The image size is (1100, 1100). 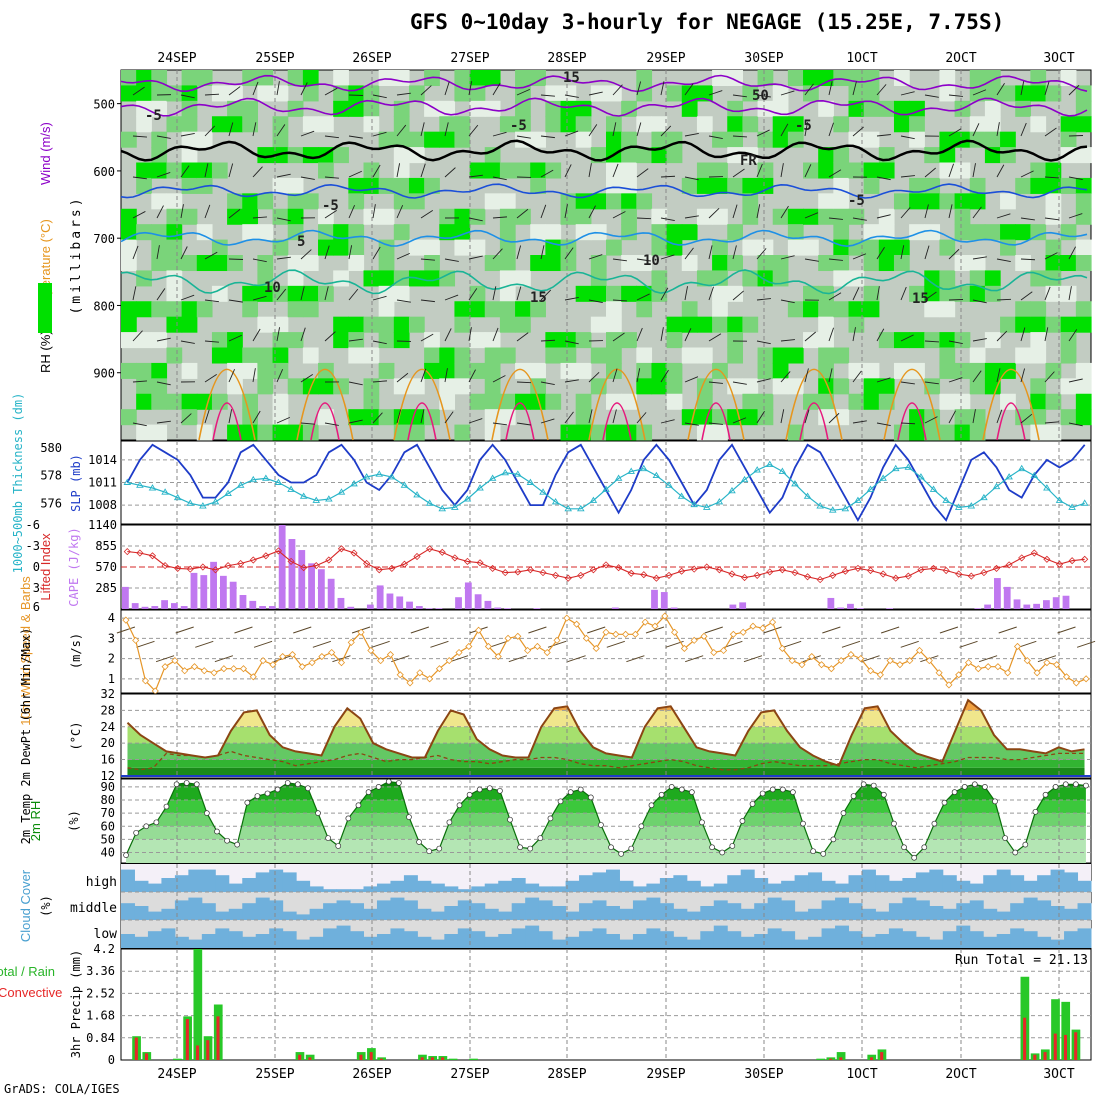 What do you see at coordinates (51, 448) in the screenshot?
I see `thickness-tick-label: 580` at bounding box center [51, 448].